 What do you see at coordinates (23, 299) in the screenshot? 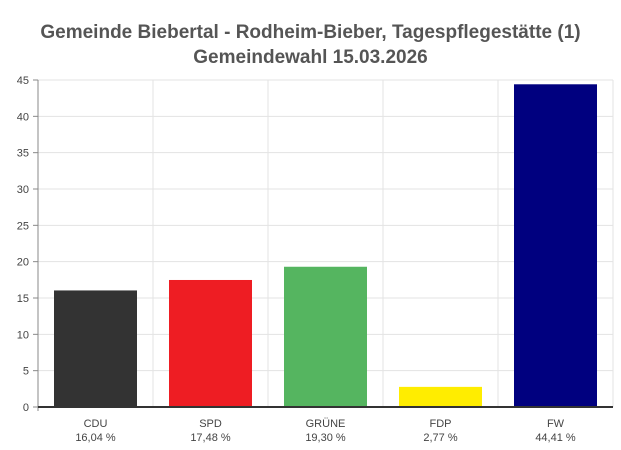
I see `y-tick-label: 15` at bounding box center [23, 299].